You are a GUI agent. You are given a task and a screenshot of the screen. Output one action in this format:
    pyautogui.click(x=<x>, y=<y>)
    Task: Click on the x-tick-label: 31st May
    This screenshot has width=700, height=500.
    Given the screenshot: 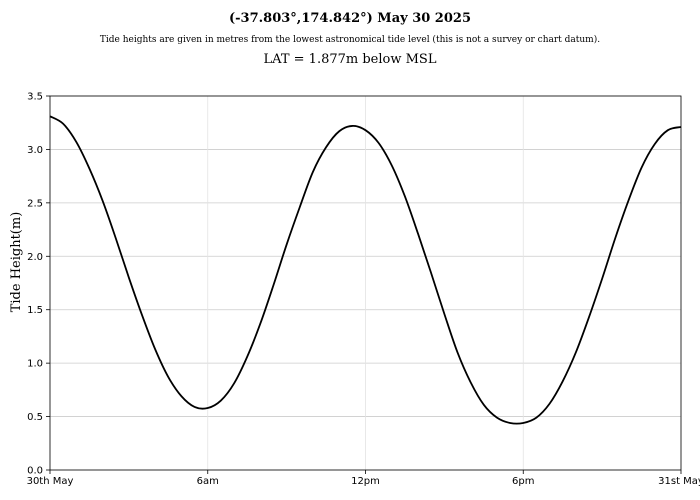 What is the action you would take?
    pyautogui.click(x=679, y=481)
    